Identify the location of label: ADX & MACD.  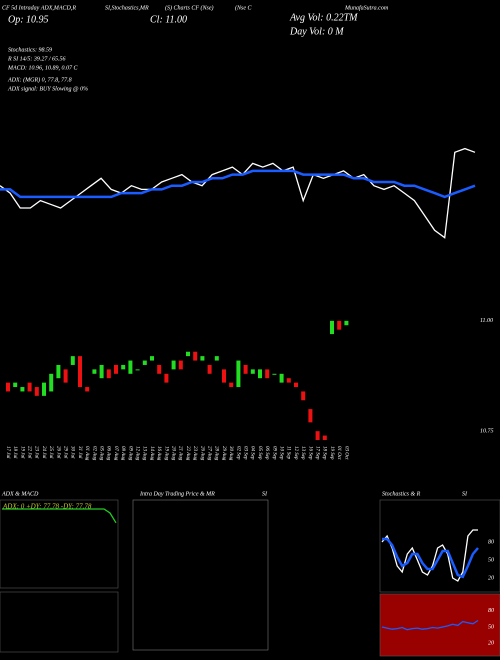
(20, 494).